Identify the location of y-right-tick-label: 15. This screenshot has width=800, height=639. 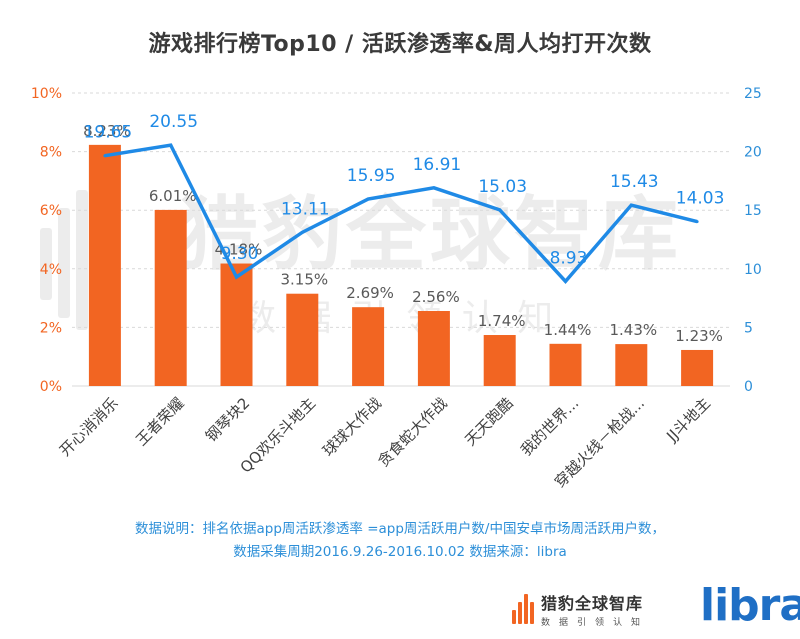
(753, 211).